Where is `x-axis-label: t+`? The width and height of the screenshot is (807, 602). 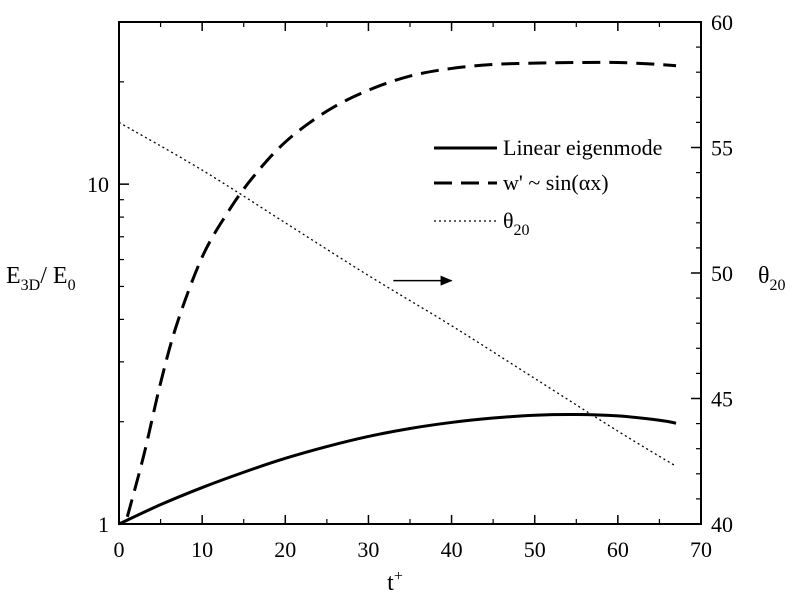 x-axis-label: t+ is located at coordinates (395, 582).